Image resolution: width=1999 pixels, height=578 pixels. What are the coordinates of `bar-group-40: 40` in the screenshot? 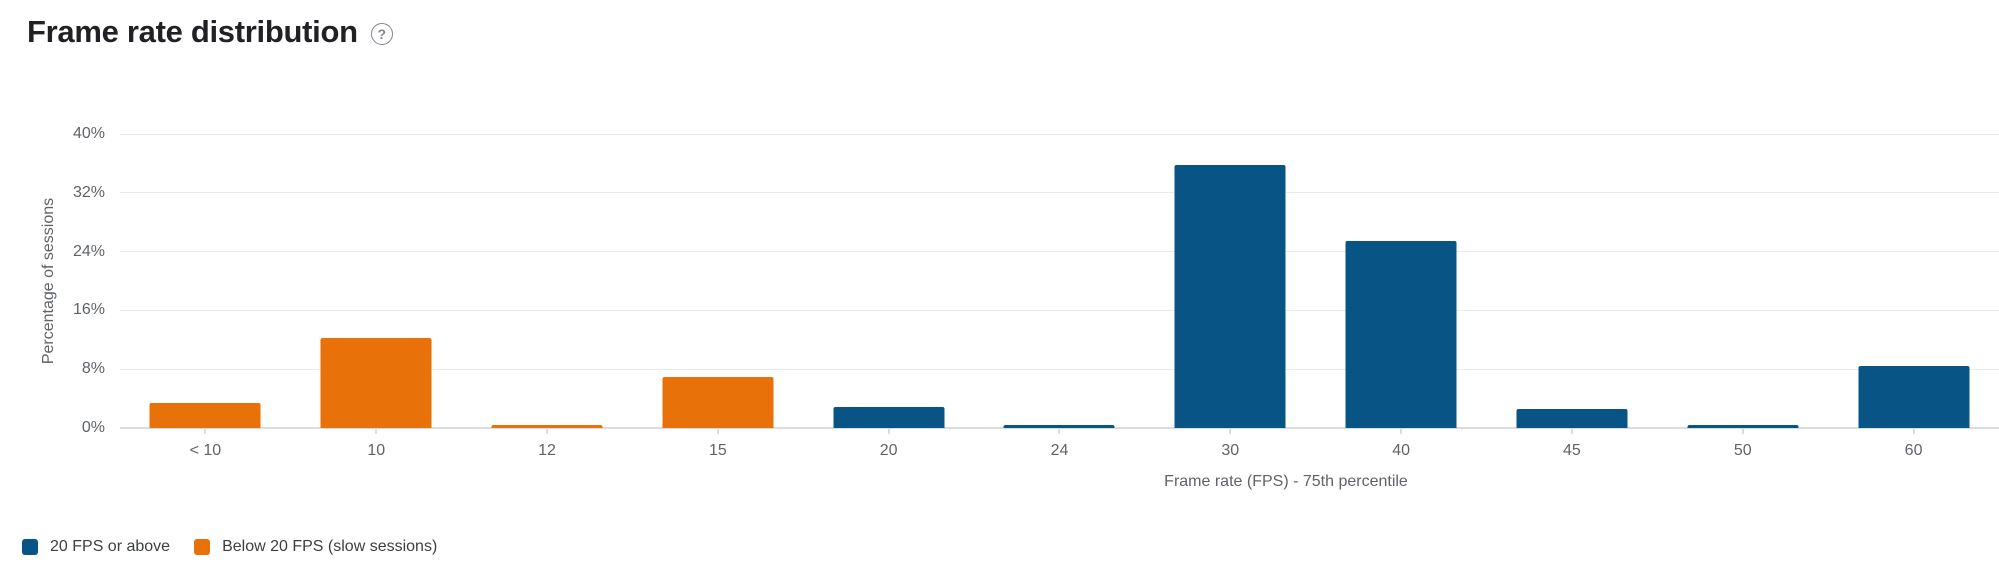 It's located at (1401, 296).